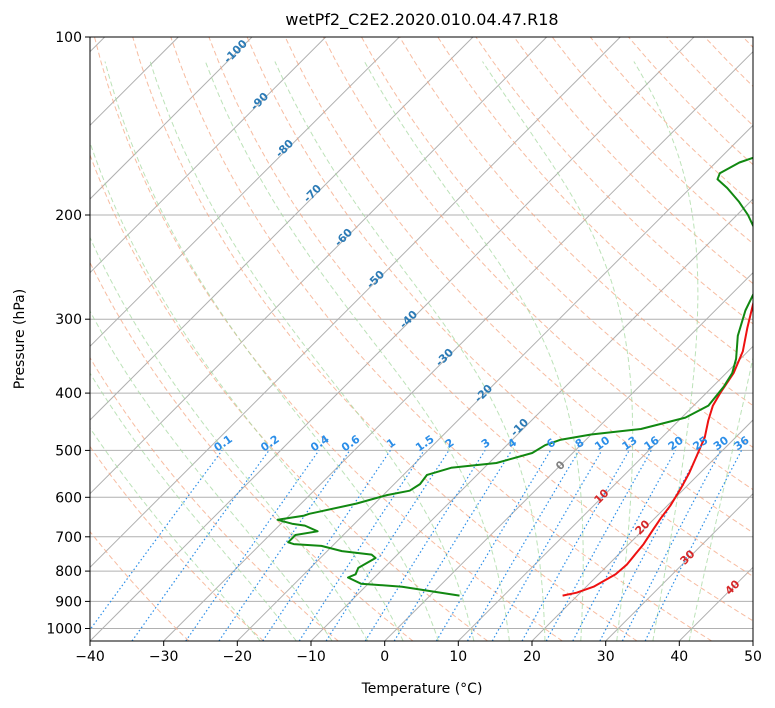  Describe the element at coordinates (164, 657) in the screenshot. I see `x-tick-label: −30` at that location.